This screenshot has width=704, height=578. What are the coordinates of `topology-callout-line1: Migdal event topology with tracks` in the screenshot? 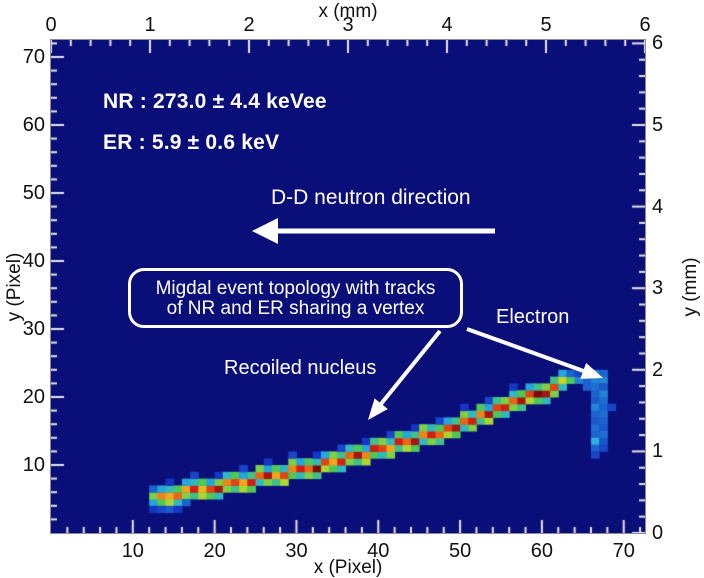 It's located at (295, 288).